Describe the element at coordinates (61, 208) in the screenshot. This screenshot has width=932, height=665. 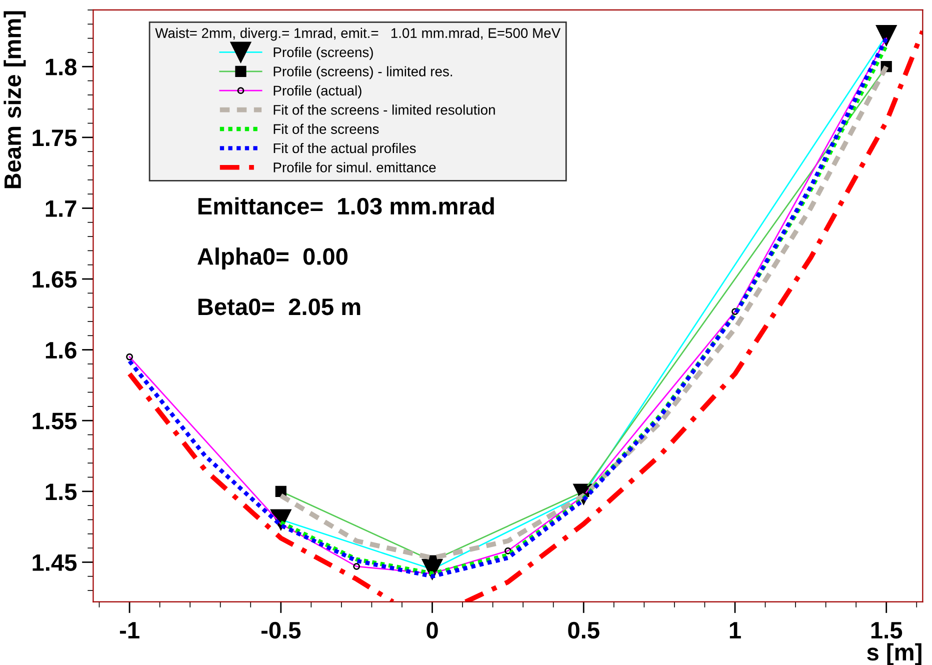
I see `y-tick-label: 1.7` at that location.